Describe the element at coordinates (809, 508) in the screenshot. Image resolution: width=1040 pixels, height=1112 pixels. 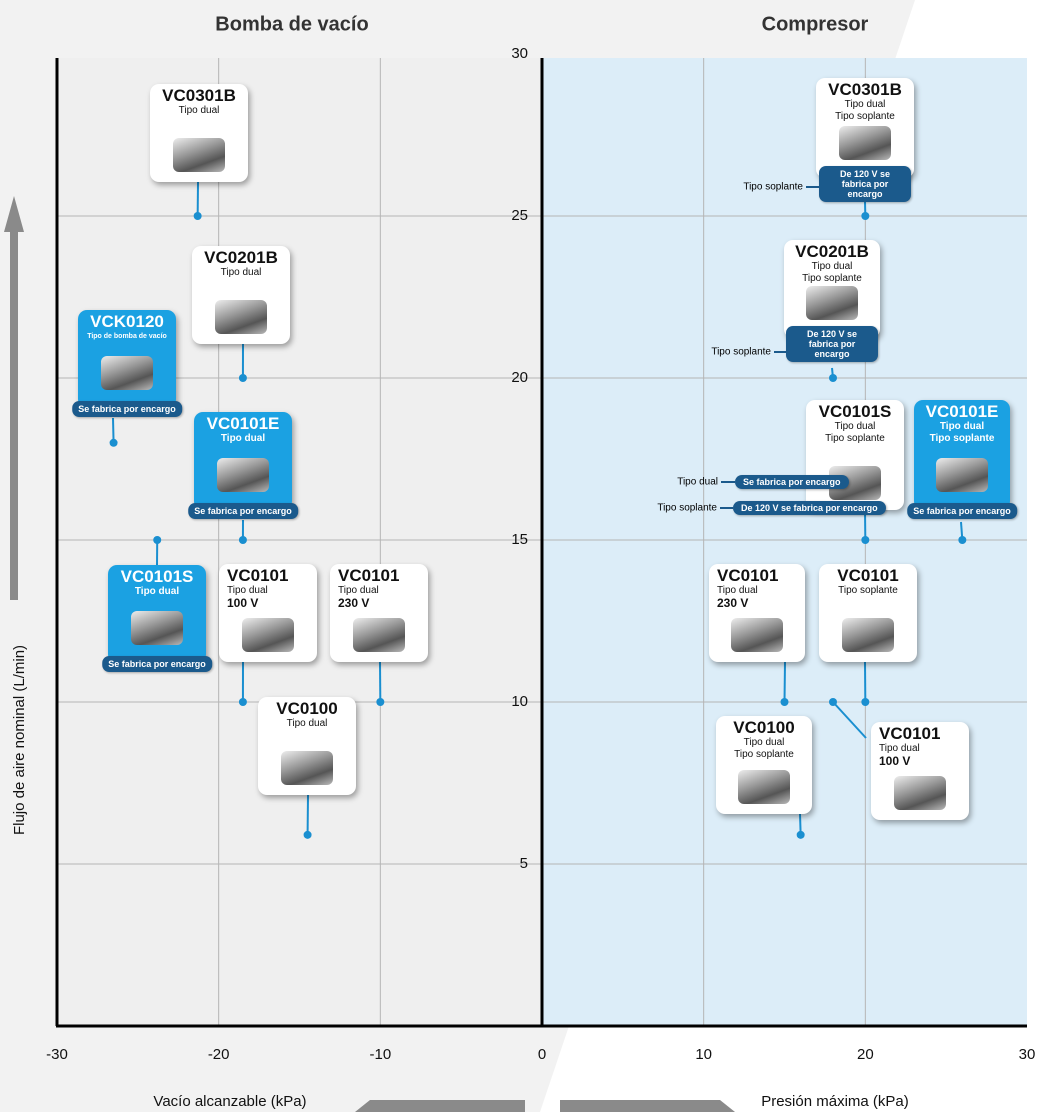
I see `callout-badge: De 120 V se fabrica por encargo` at that location.